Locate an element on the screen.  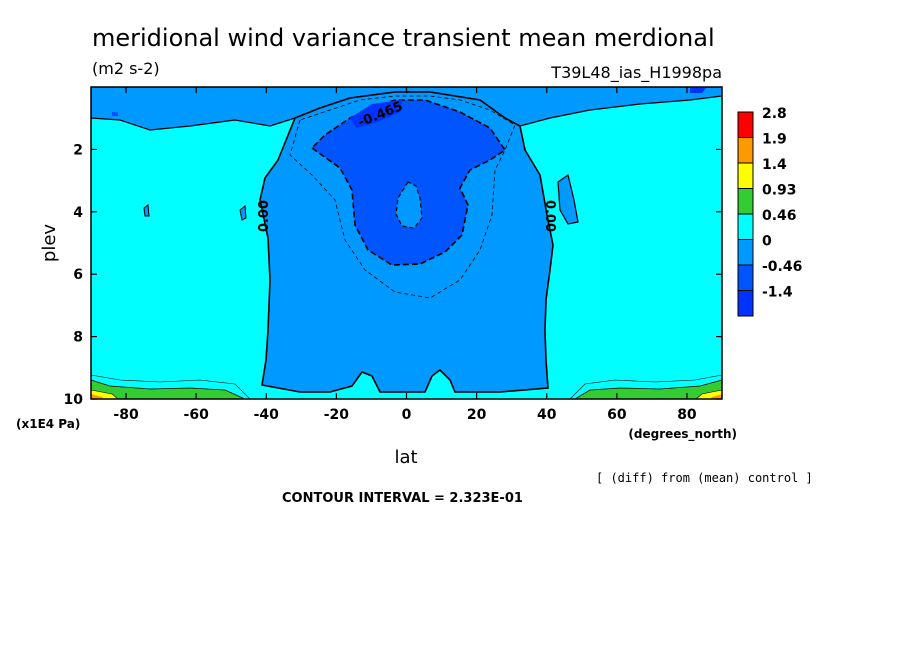
field-speckle is located at coordinates (698, 90).